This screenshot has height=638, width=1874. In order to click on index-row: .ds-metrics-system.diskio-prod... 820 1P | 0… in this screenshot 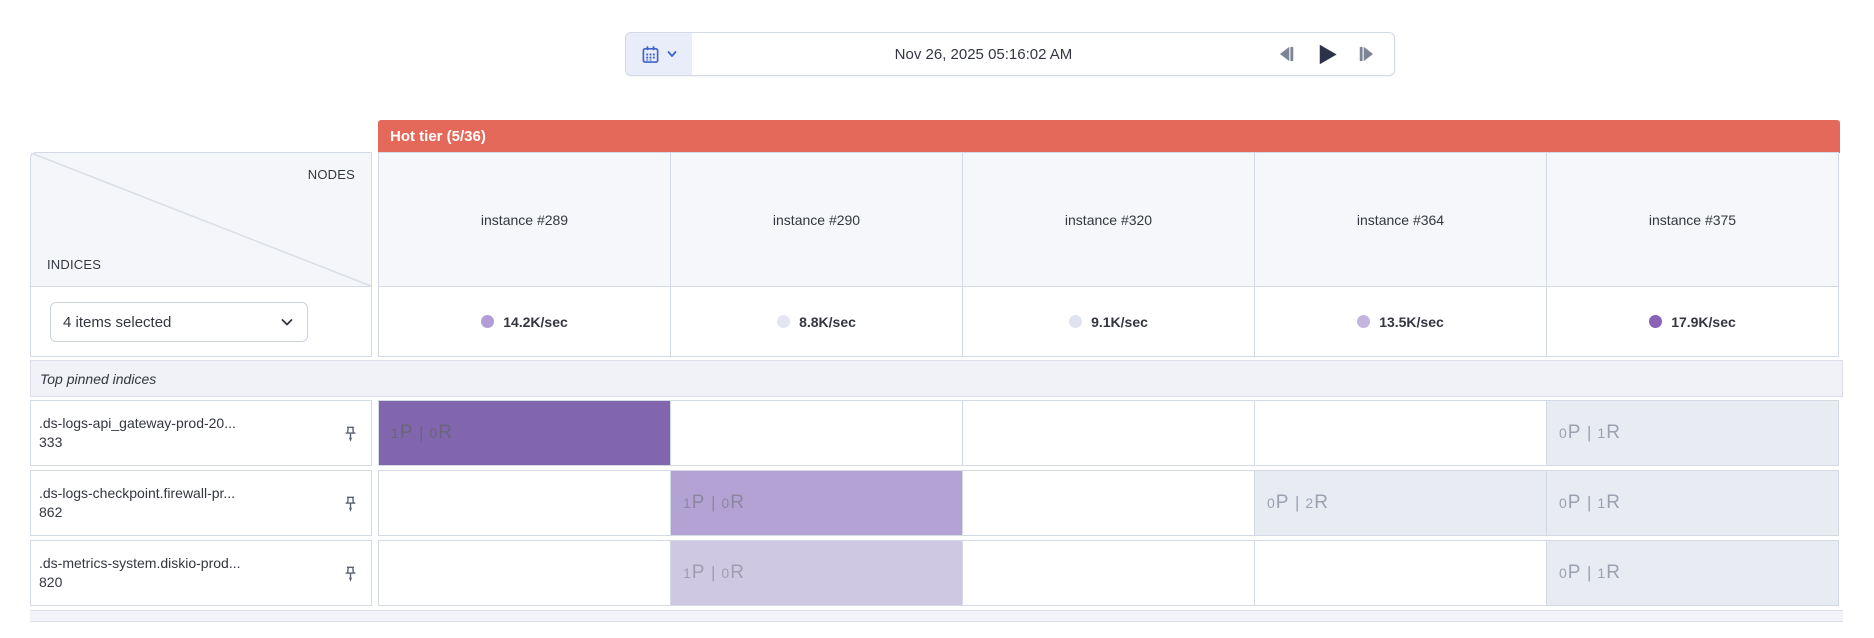, I will do `click(936, 573)`.